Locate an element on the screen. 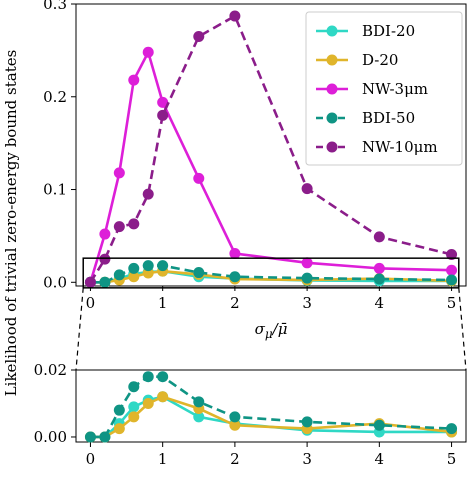 The image size is (472, 490). main-x-tick-label: 2 is located at coordinates (235, 303).